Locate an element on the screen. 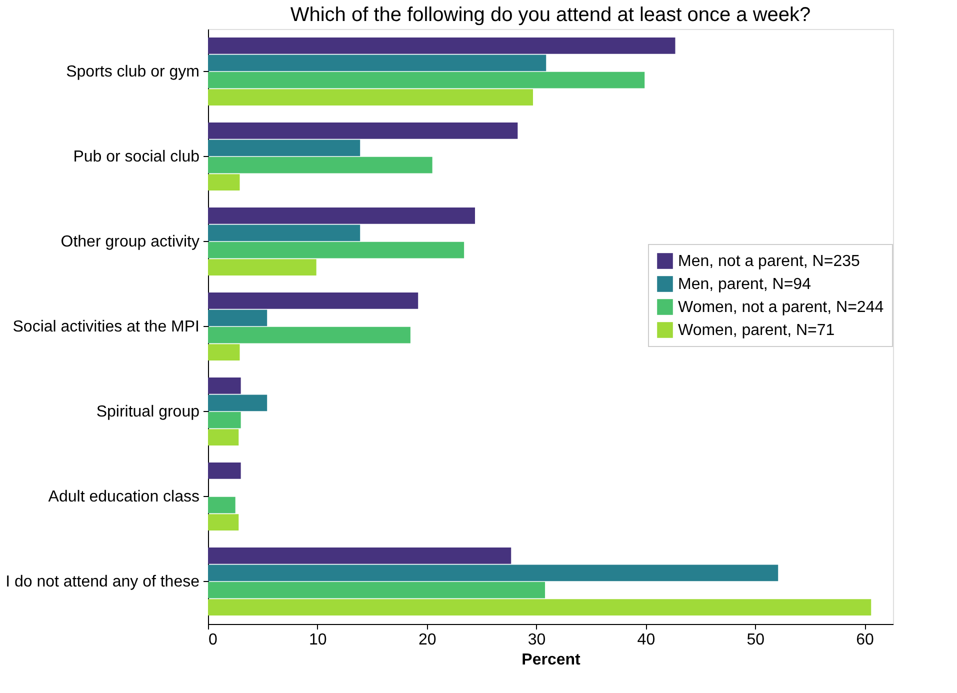  x-tick-label: 10 is located at coordinates (318, 640).